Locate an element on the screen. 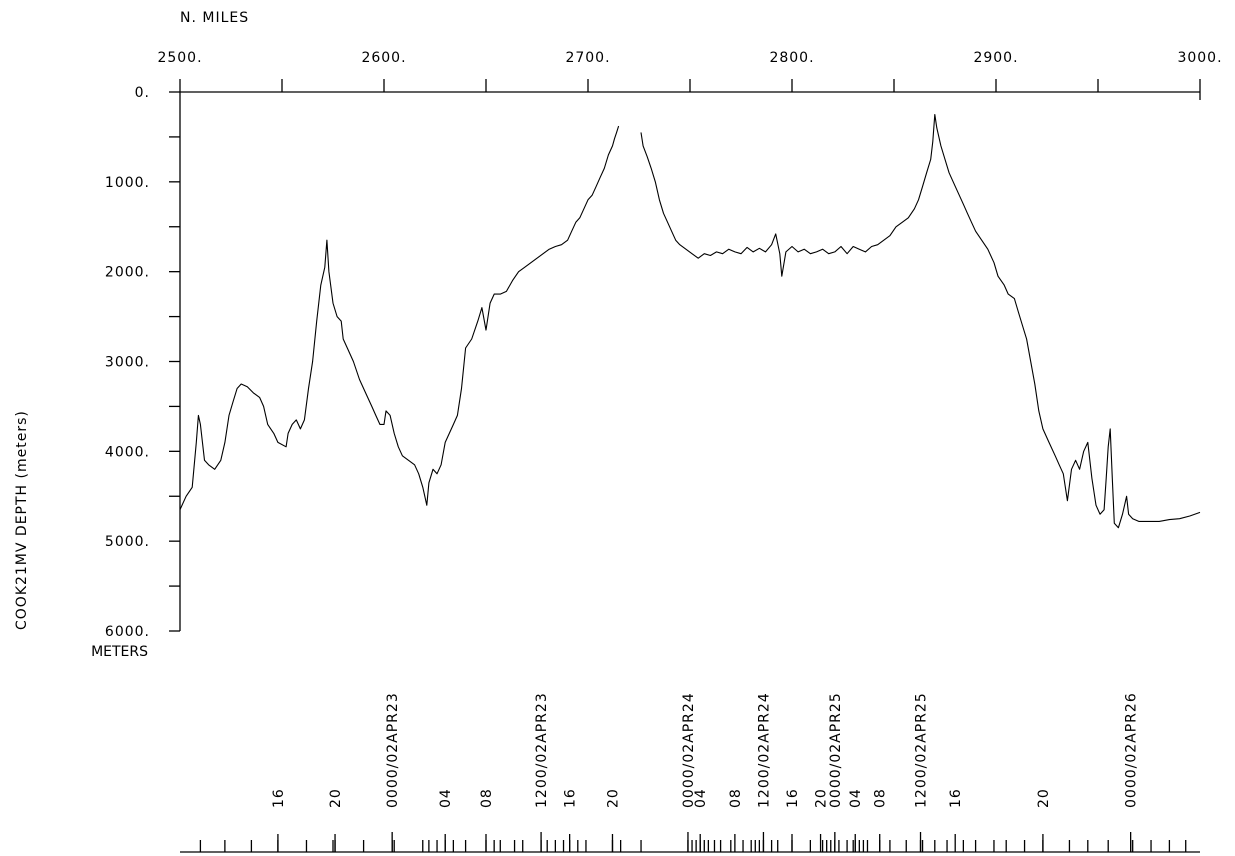  time-major-label: 0000/02APR24 is located at coordinates (689, 750).